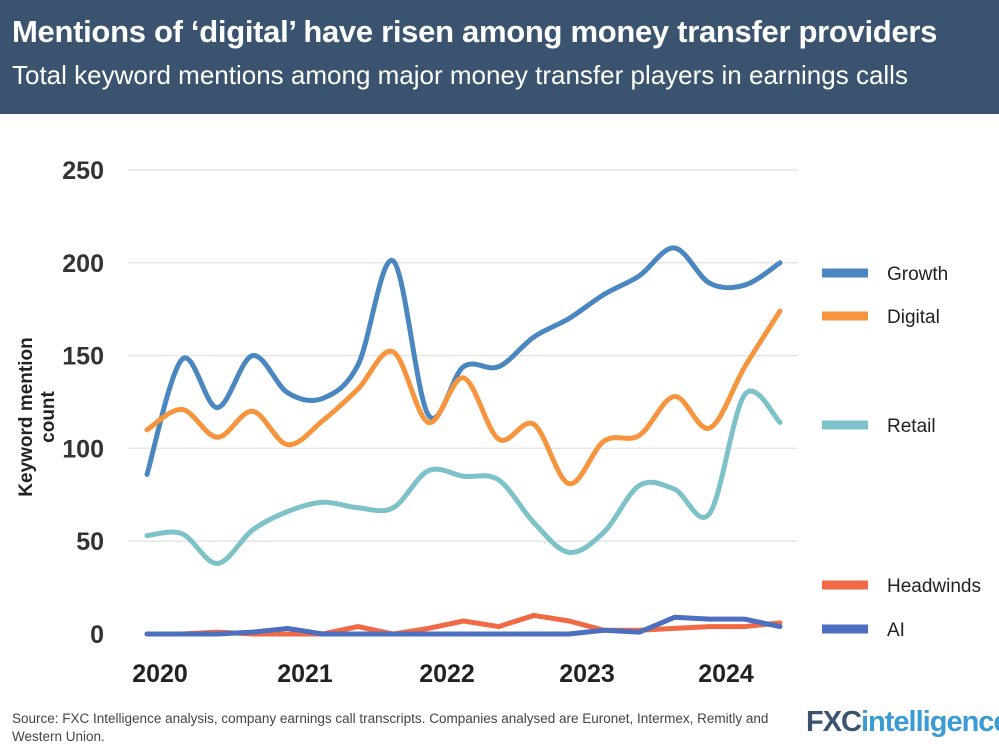 Image resolution: width=999 pixels, height=749 pixels. What do you see at coordinates (726, 674) in the screenshot?
I see `x-tick-label: 2024` at bounding box center [726, 674].